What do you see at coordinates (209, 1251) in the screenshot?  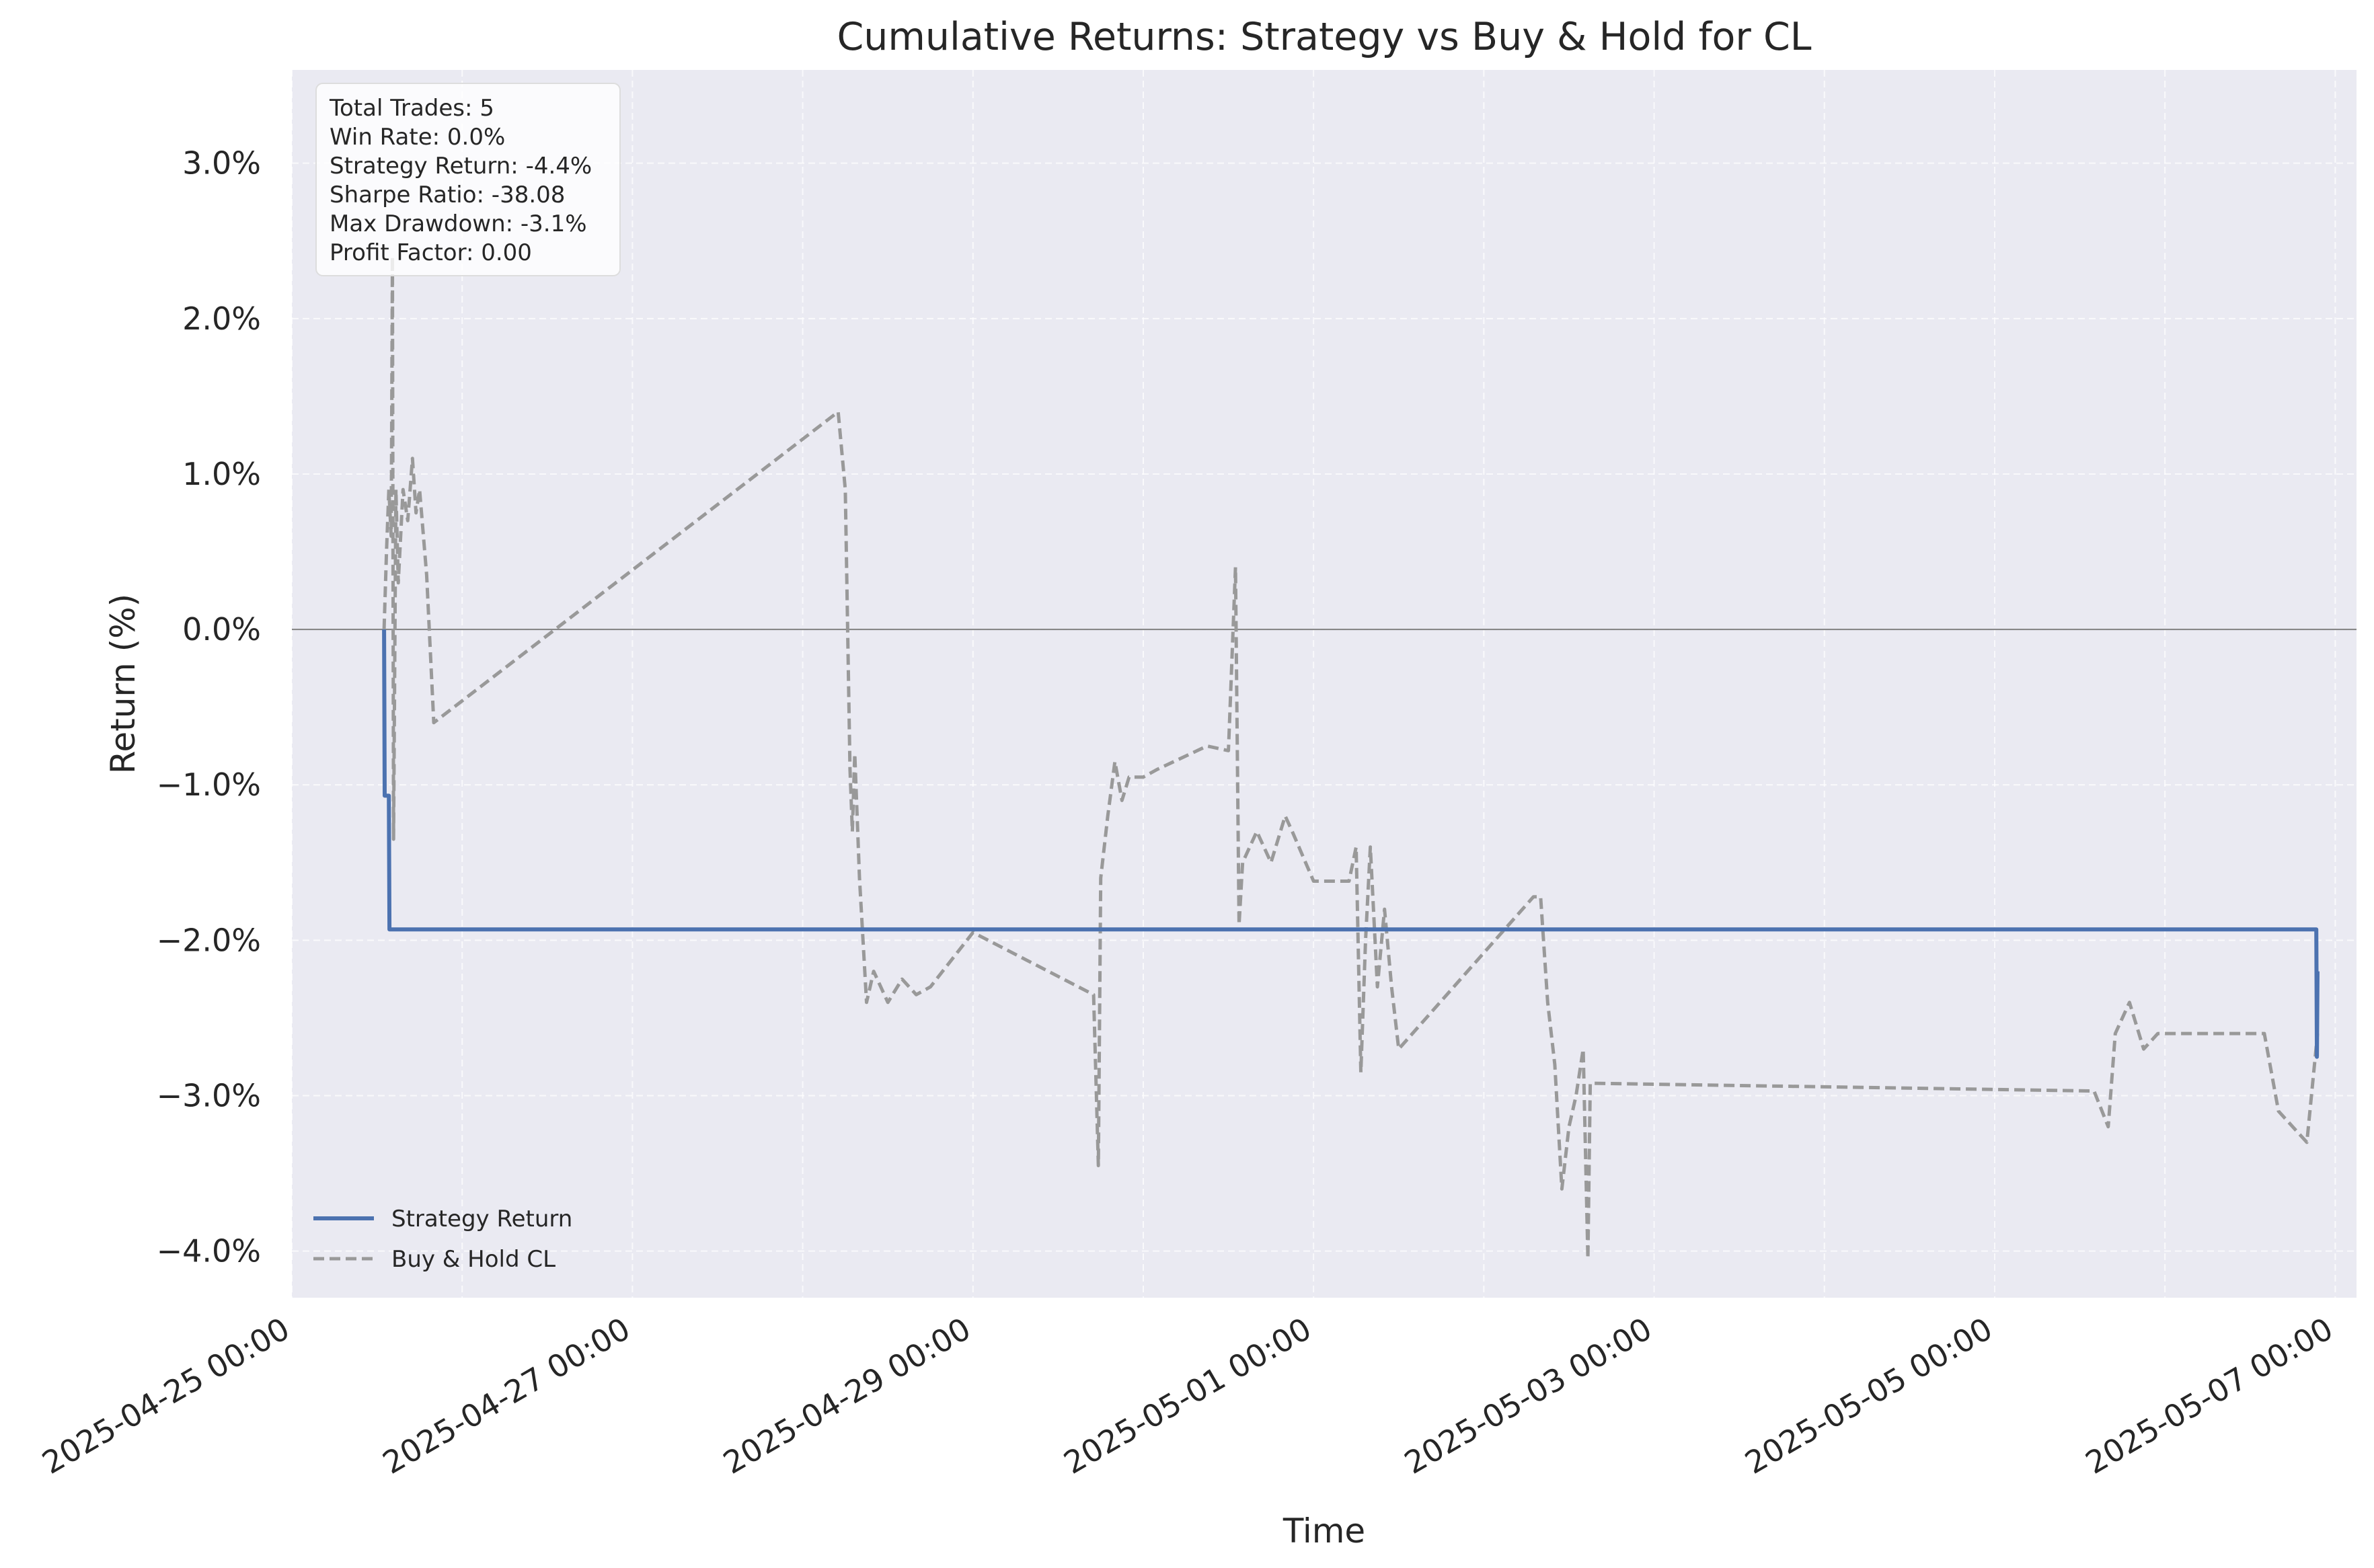 I see `y-tick-label: −4.0%` at bounding box center [209, 1251].